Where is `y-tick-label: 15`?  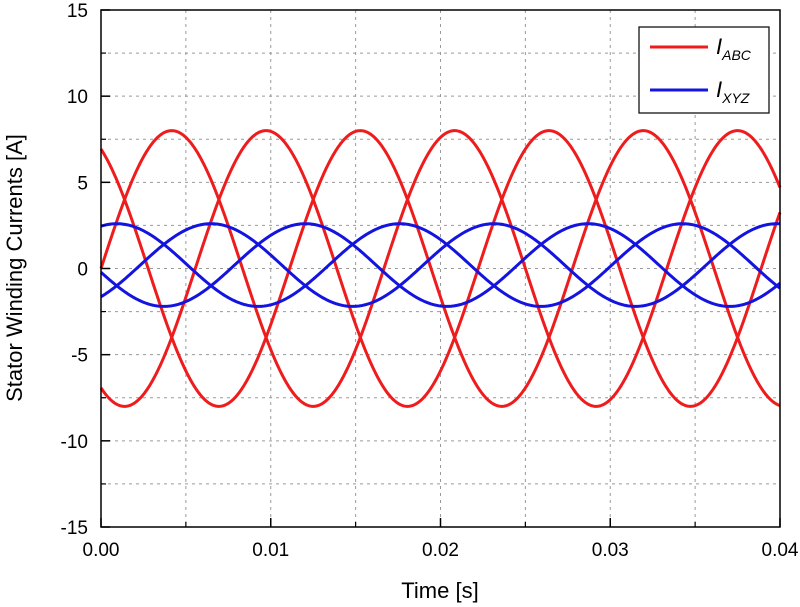 y-tick-label: 15 is located at coordinates (77, 11).